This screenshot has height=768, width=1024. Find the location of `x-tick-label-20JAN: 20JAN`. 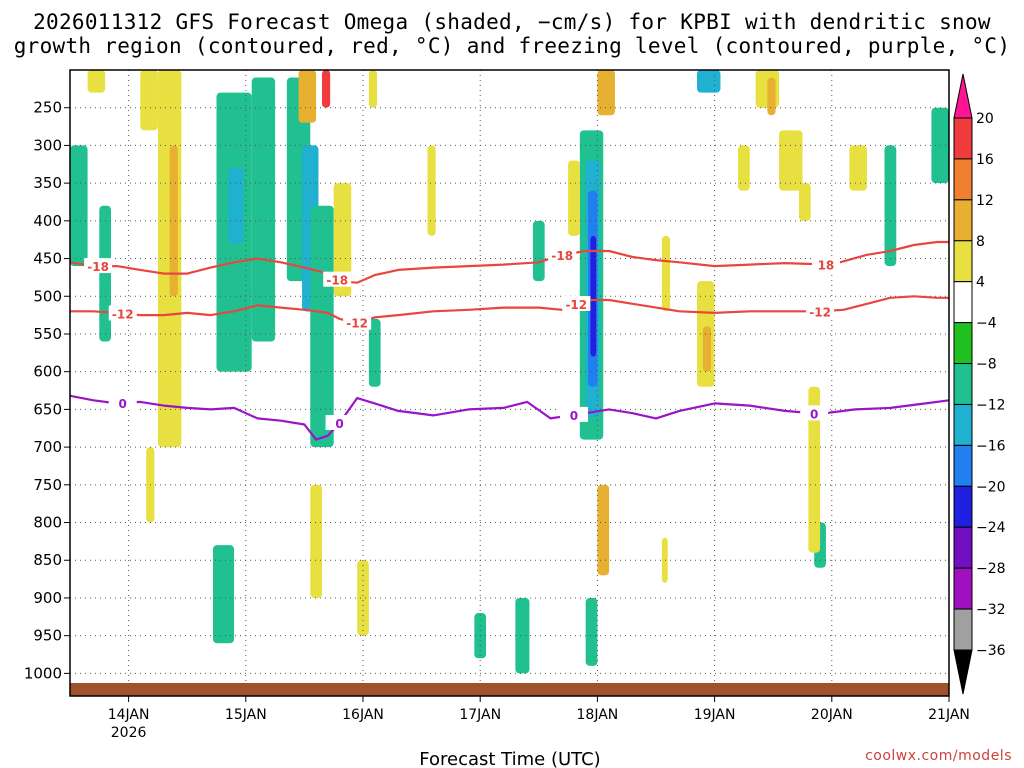

x-tick-label-20JAN: 20JAN is located at coordinates (832, 715).